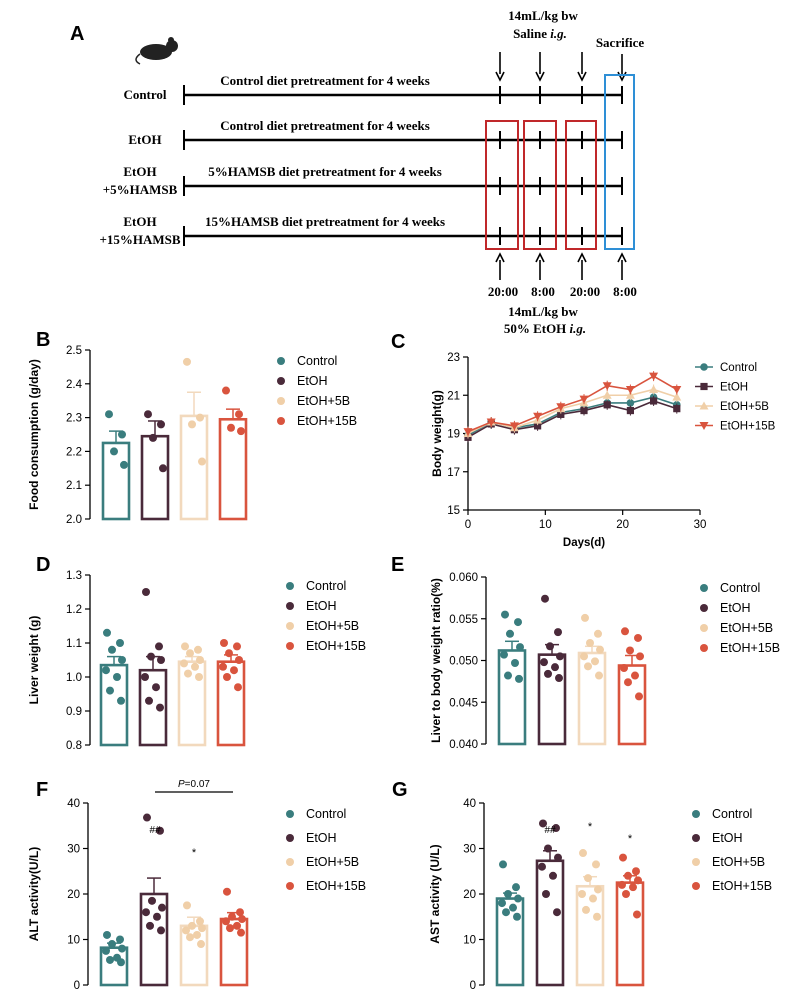 The height and width of the screenshot is (1000, 789). What do you see at coordinates (325, 221) in the screenshot?
I see `group-description: 15%HAMSB diet pretreatment for 4 weeks` at bounding box center [325, 221].